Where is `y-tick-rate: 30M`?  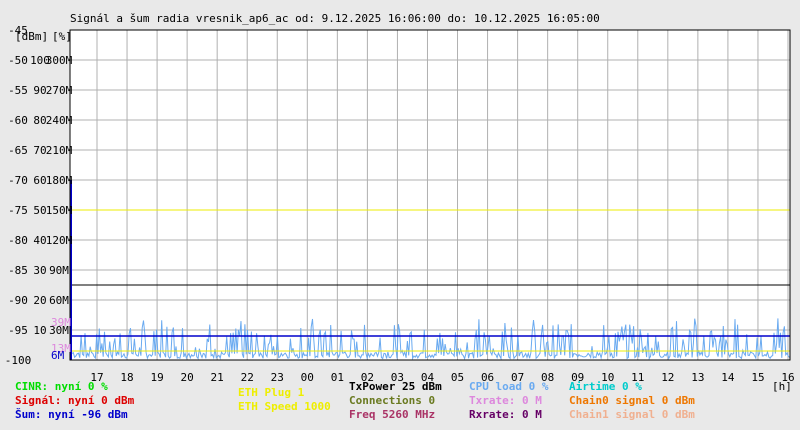
y-tick-rate: 30M is located at coordinates (59, 330).